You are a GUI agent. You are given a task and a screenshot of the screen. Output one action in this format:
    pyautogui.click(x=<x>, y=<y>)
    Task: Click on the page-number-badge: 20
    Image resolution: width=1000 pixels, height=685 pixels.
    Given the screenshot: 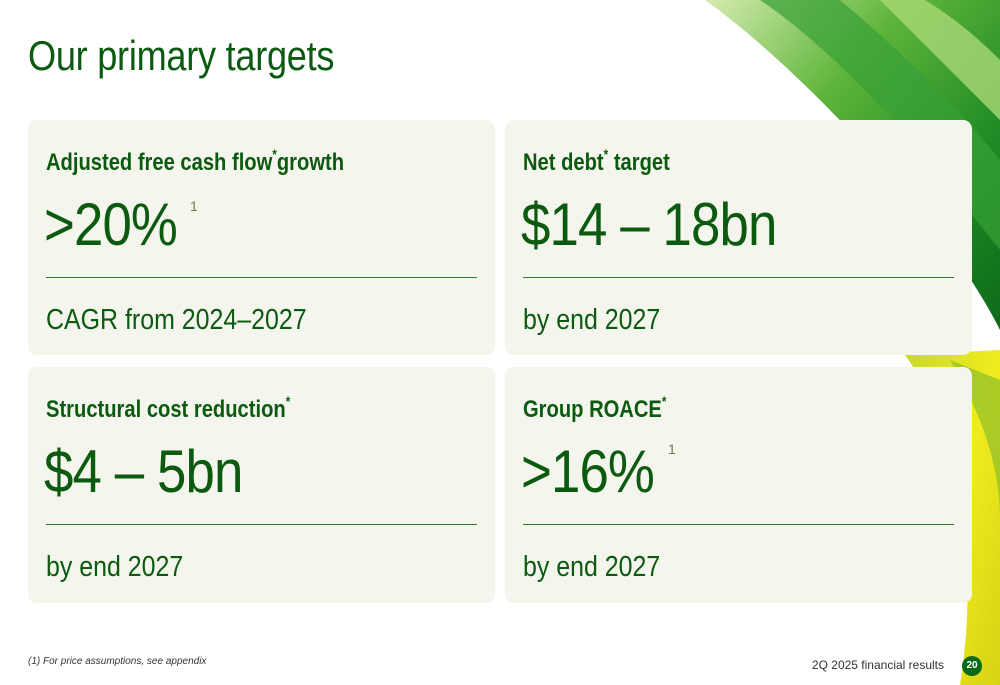 What is the action you would take?
    pyautogui.click(x=972, y=666)
    